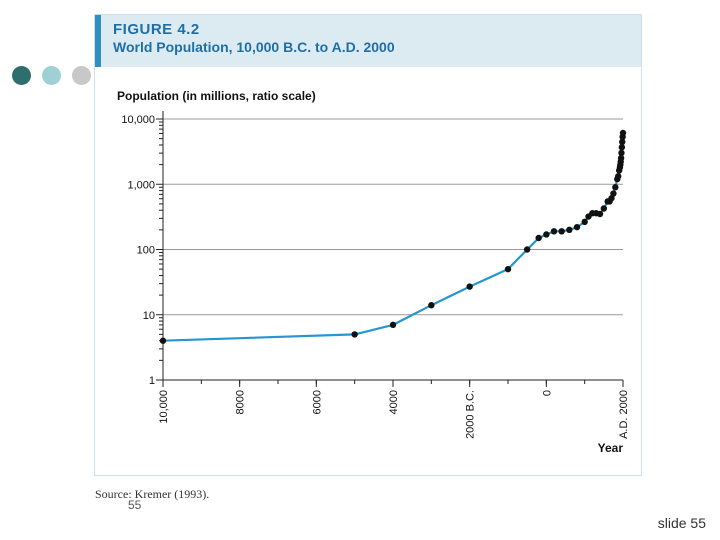  I want to click on page-number: 55, so click(135, 505).